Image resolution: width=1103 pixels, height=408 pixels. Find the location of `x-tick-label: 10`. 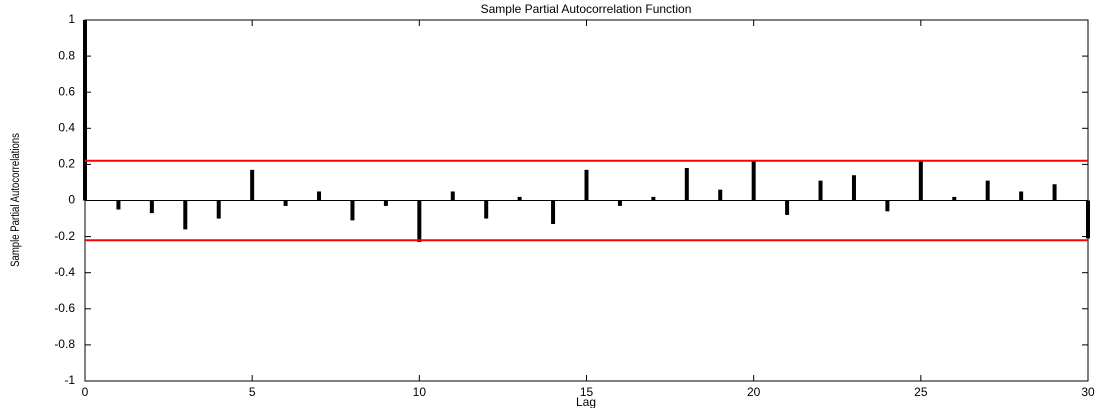

x-tick-label: 10 is located at coordinates (420, 392).